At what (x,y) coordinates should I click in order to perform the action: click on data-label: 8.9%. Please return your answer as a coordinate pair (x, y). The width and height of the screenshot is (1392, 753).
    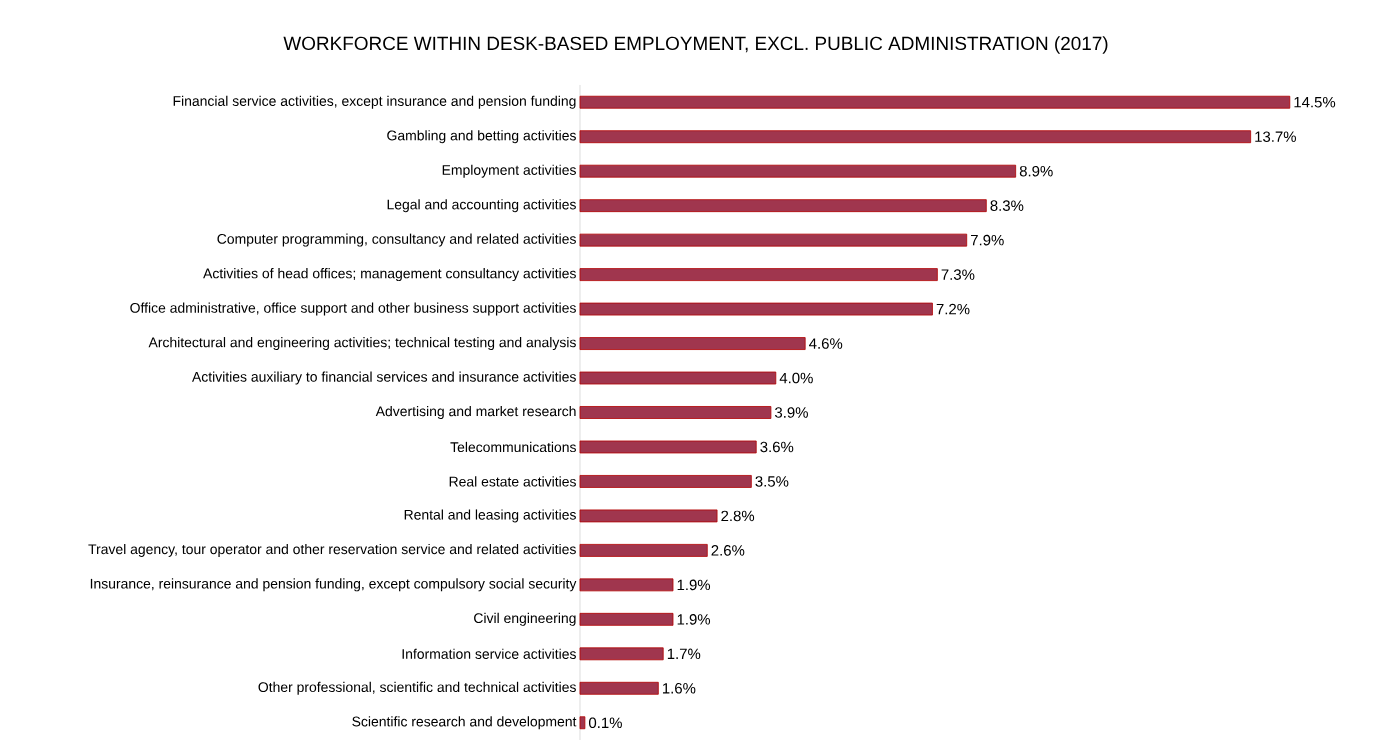
    Looking at the image, I should click on (1036, 171).